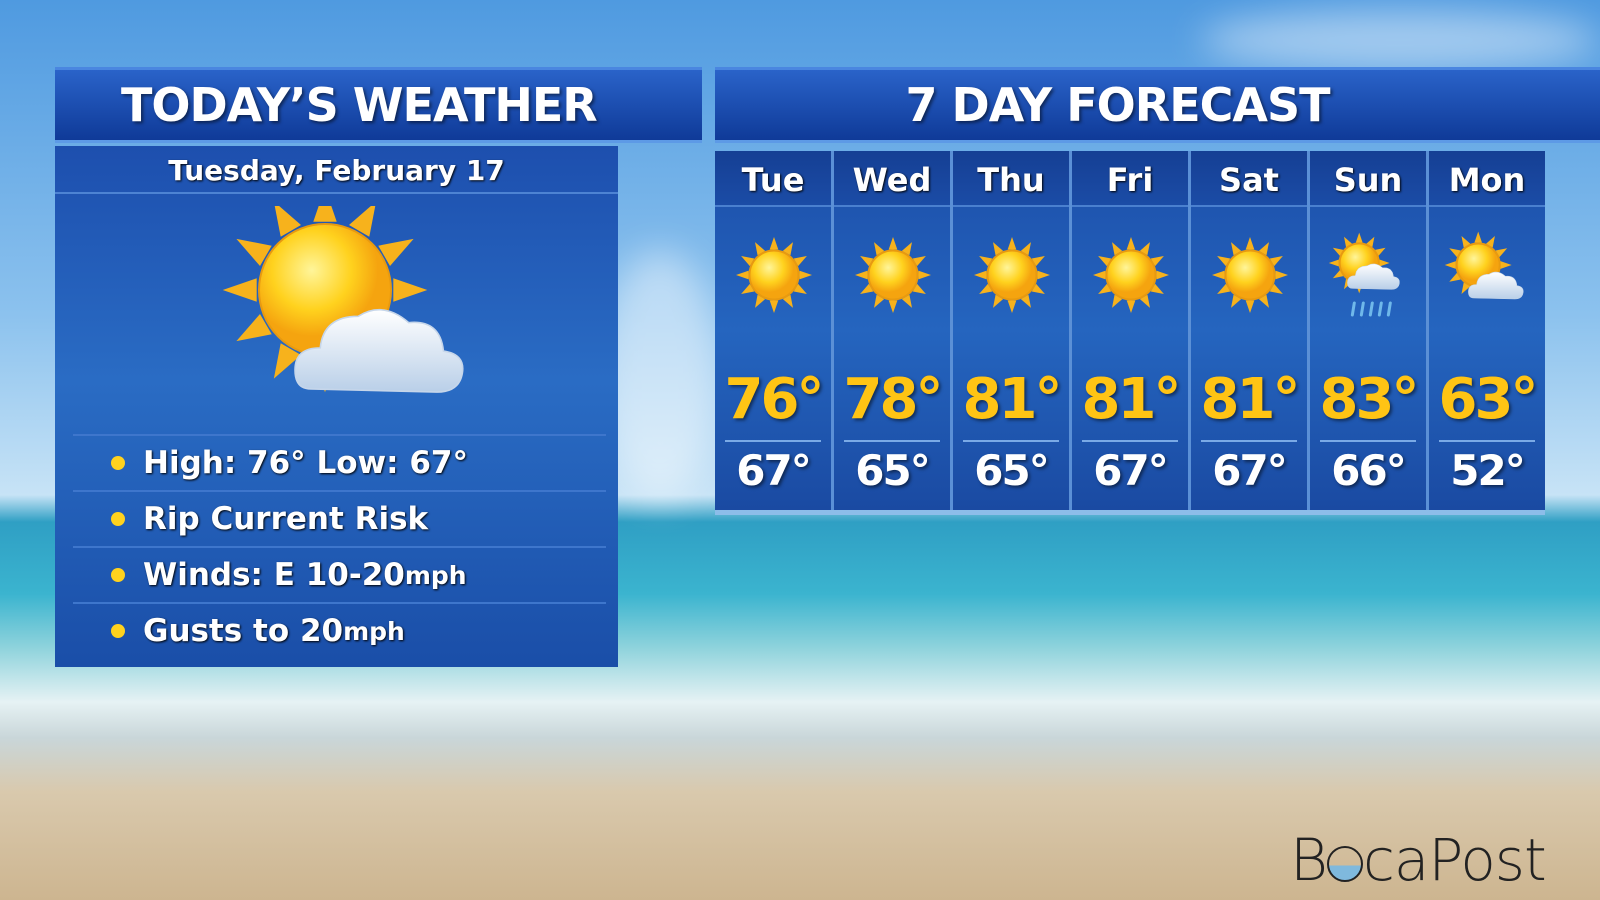 The width and height of the screenshot is (1600, 900). Describe the element at coordinates (1487, 330) in the screenshot. I see `forecast-day-mon: Mon 63° 52°` at that location.